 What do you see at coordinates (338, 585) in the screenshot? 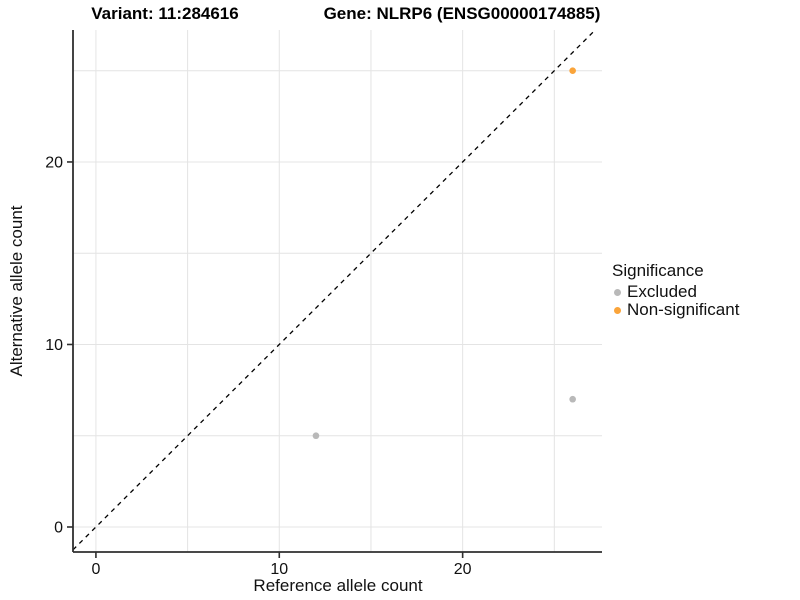
I see `x-axis-title: Reference allele count` at bounding box center [338, 585].